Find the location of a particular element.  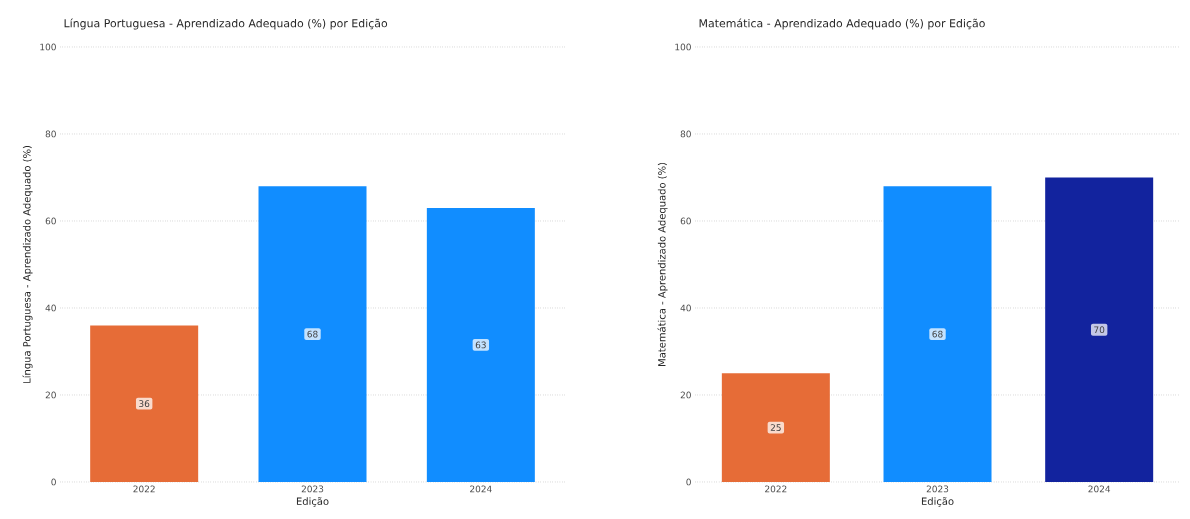

y-axis-title: Matemática - Aprendizado Adequado (%) is located at coordinates (662, 264).